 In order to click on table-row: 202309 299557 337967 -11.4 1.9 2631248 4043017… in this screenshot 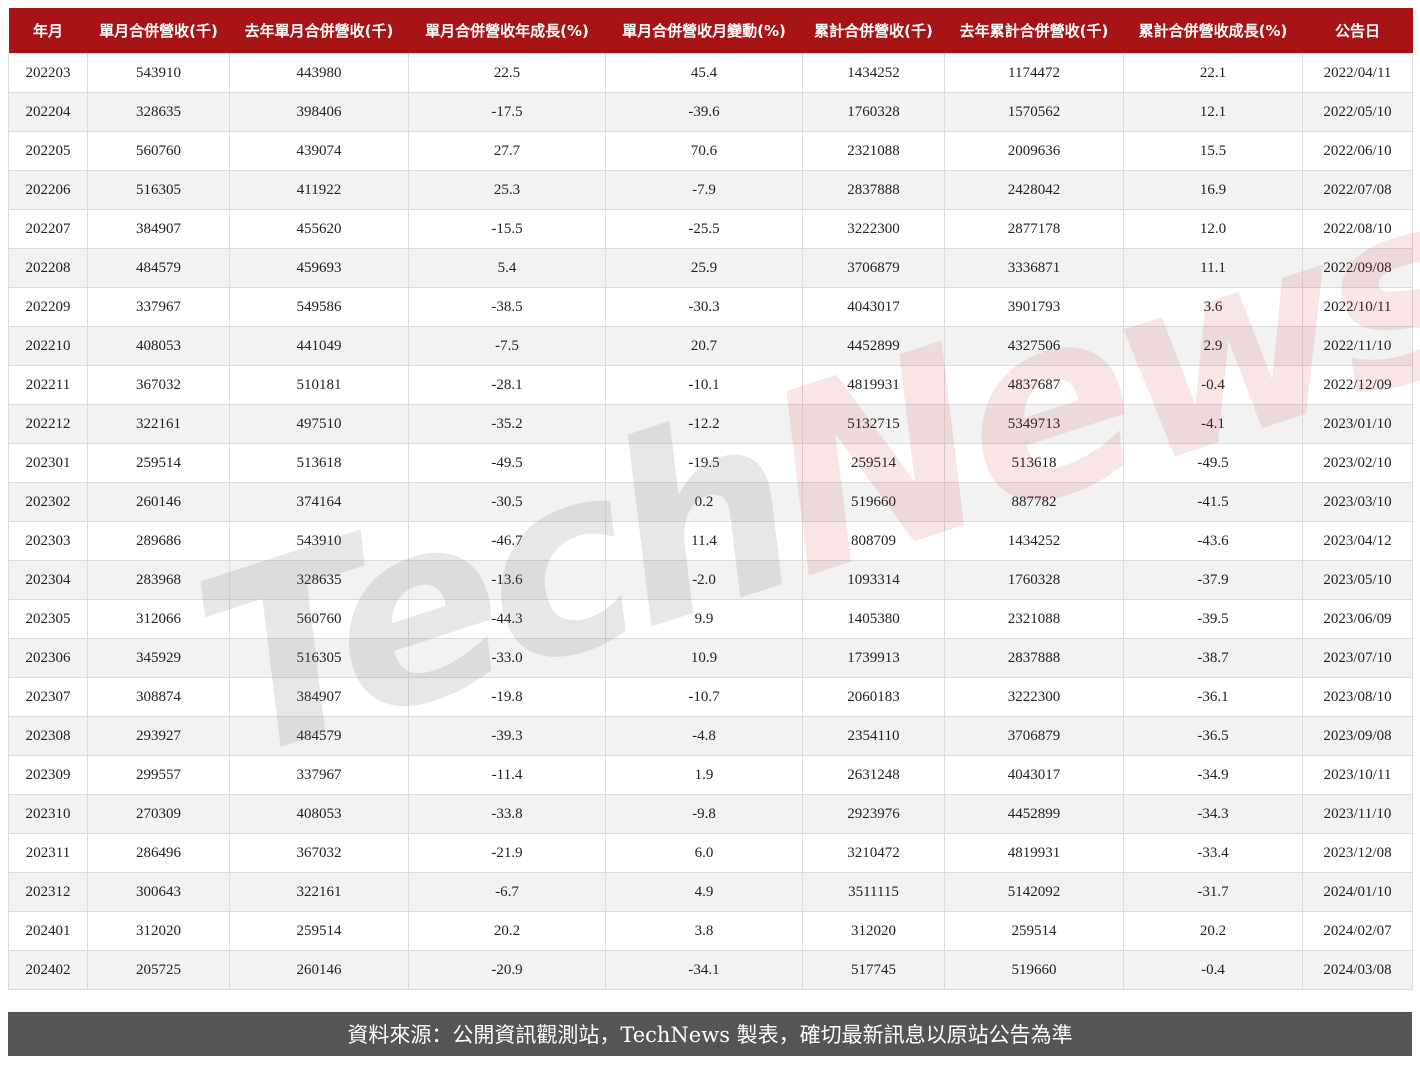, I will do `click(710, 775)`.